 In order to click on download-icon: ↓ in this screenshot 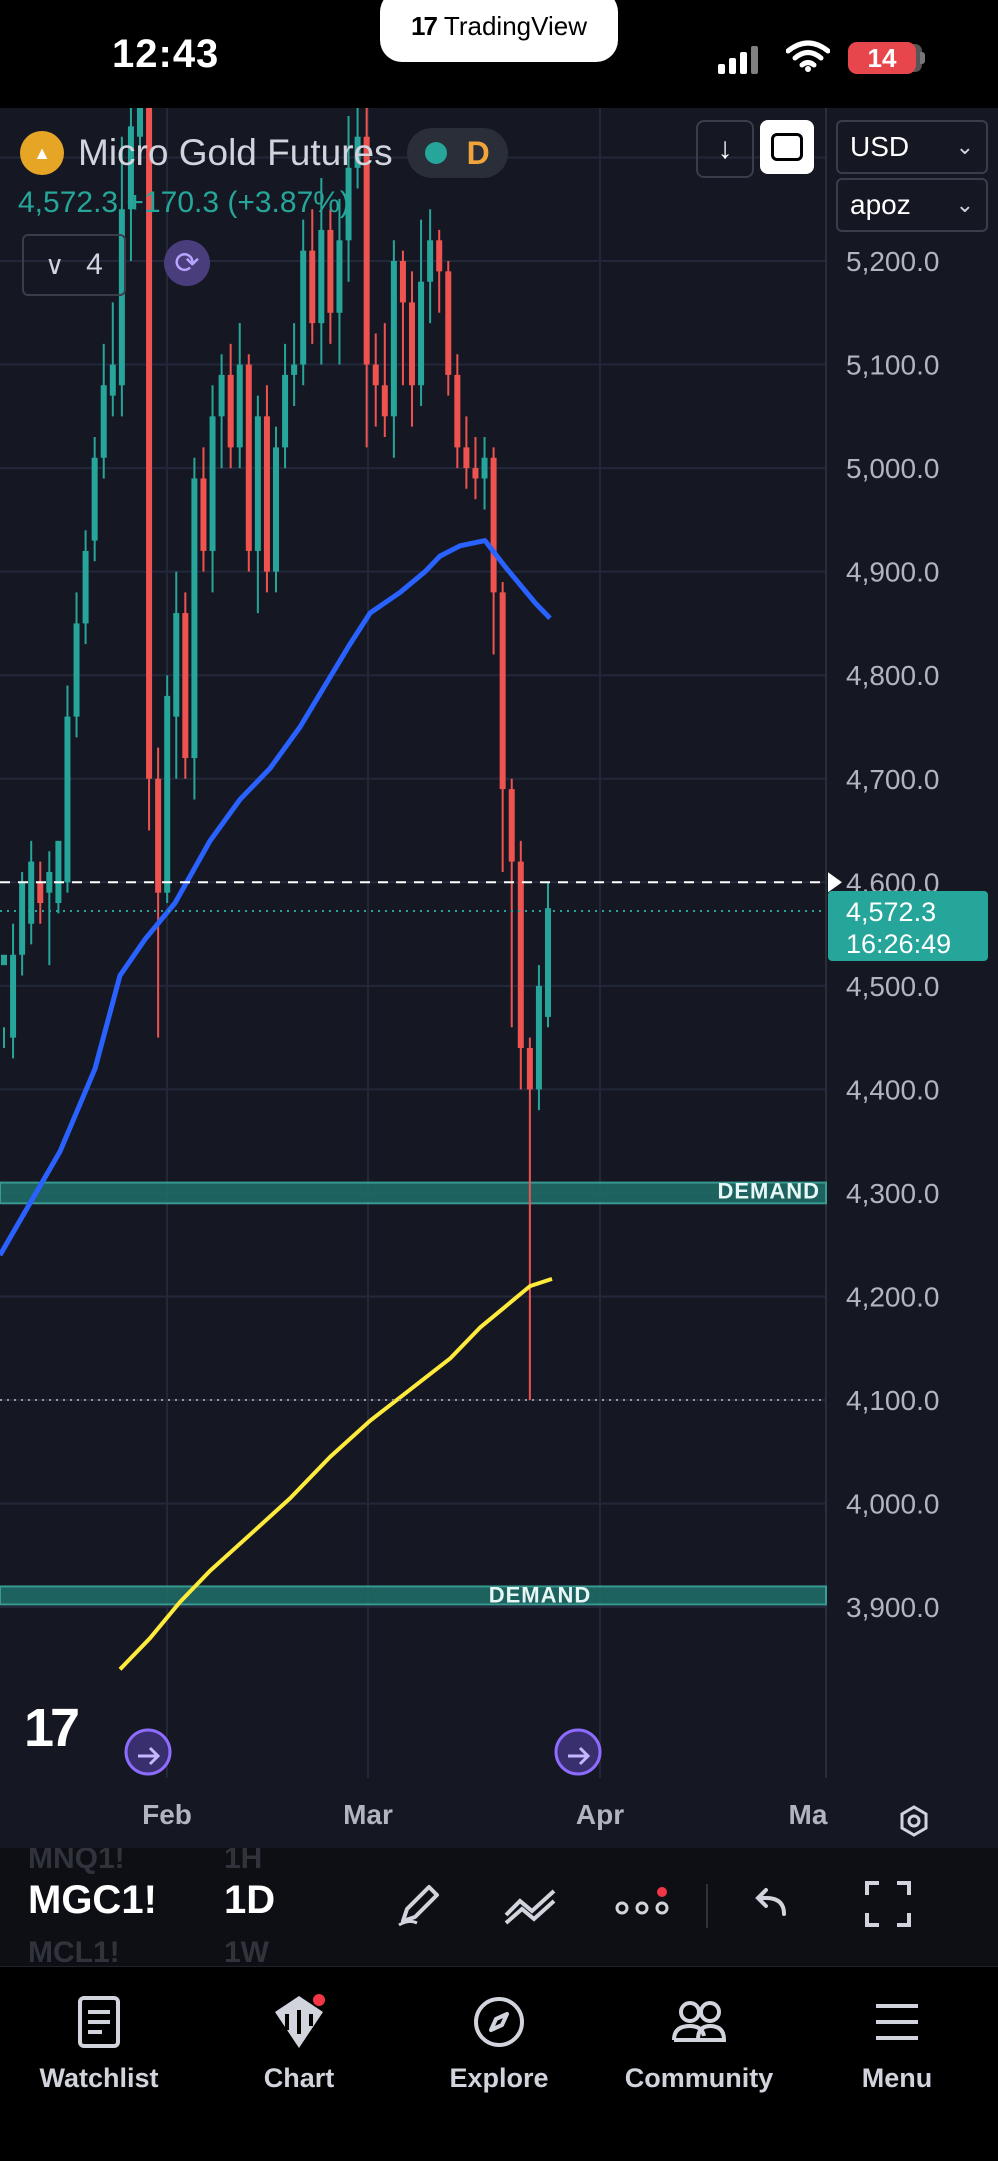, I will do `click(725, 149)`.